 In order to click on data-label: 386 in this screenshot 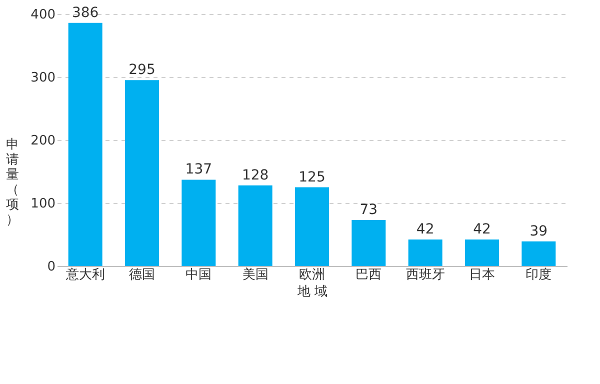, I will do `click(85, 12)`.